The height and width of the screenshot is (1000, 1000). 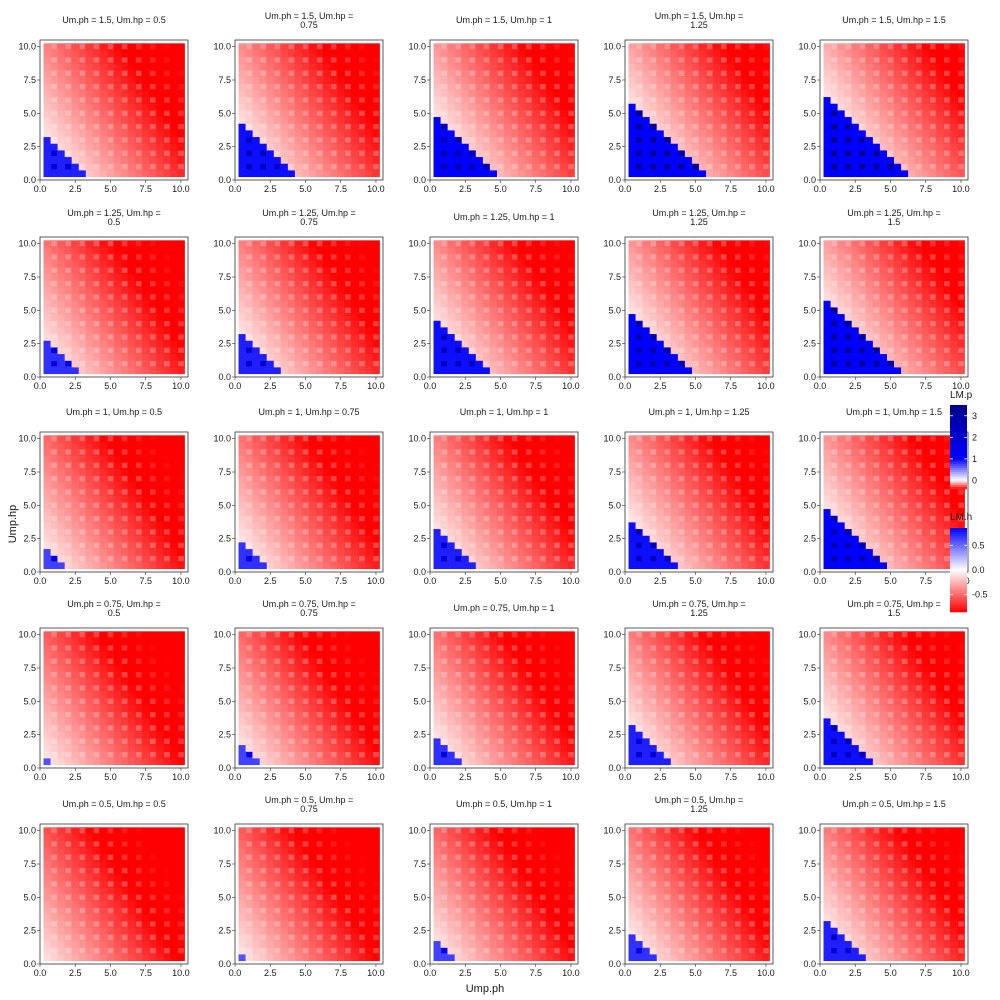 What do you see at coordinates (309, 222) in the screenshot?
I see `panel-title: 0.75` at bounding box center [309, 222].